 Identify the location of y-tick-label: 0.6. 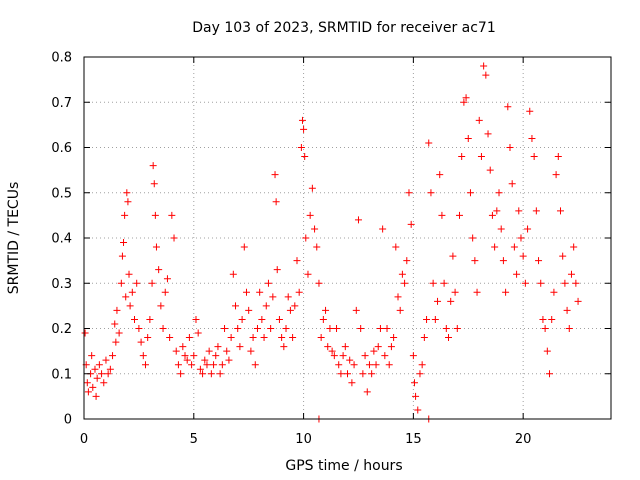
(61, 148).